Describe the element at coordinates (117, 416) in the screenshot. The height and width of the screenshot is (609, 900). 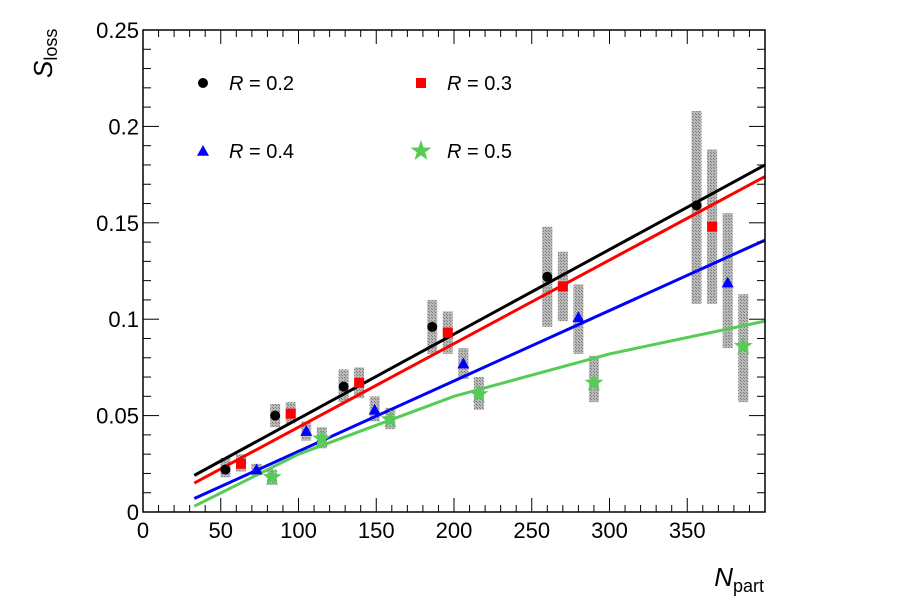
I see `y-tick-label: 0.05` at that location.